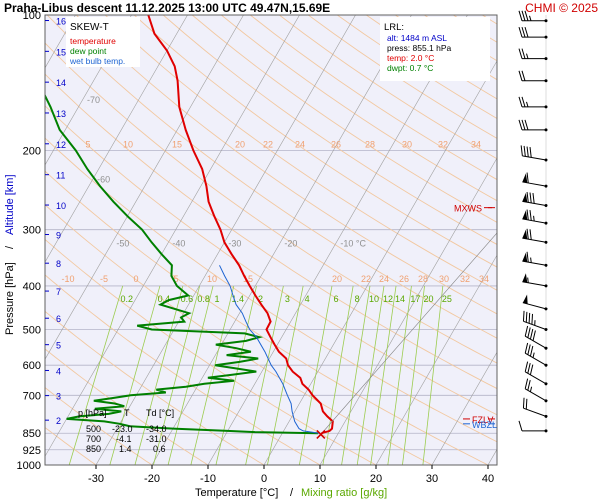  What do you see at coordinates (260, 299) in the screenshot?
I see `mixing-ratio-label: 2` at bounding box center [260, 299].